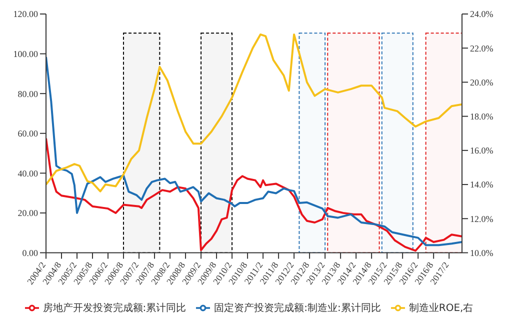  I want to click on legend-label: 制造业ROE,右, so click(441, 308).